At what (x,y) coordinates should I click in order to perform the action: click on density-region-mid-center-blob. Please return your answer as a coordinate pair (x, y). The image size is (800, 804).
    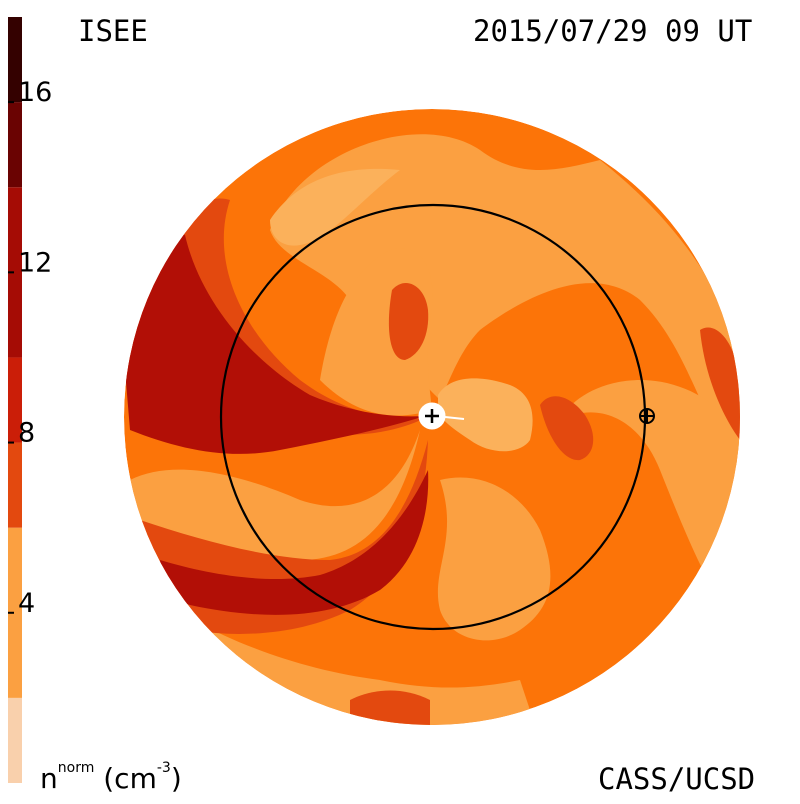
    Looking at the image, I should click on (408, 321).